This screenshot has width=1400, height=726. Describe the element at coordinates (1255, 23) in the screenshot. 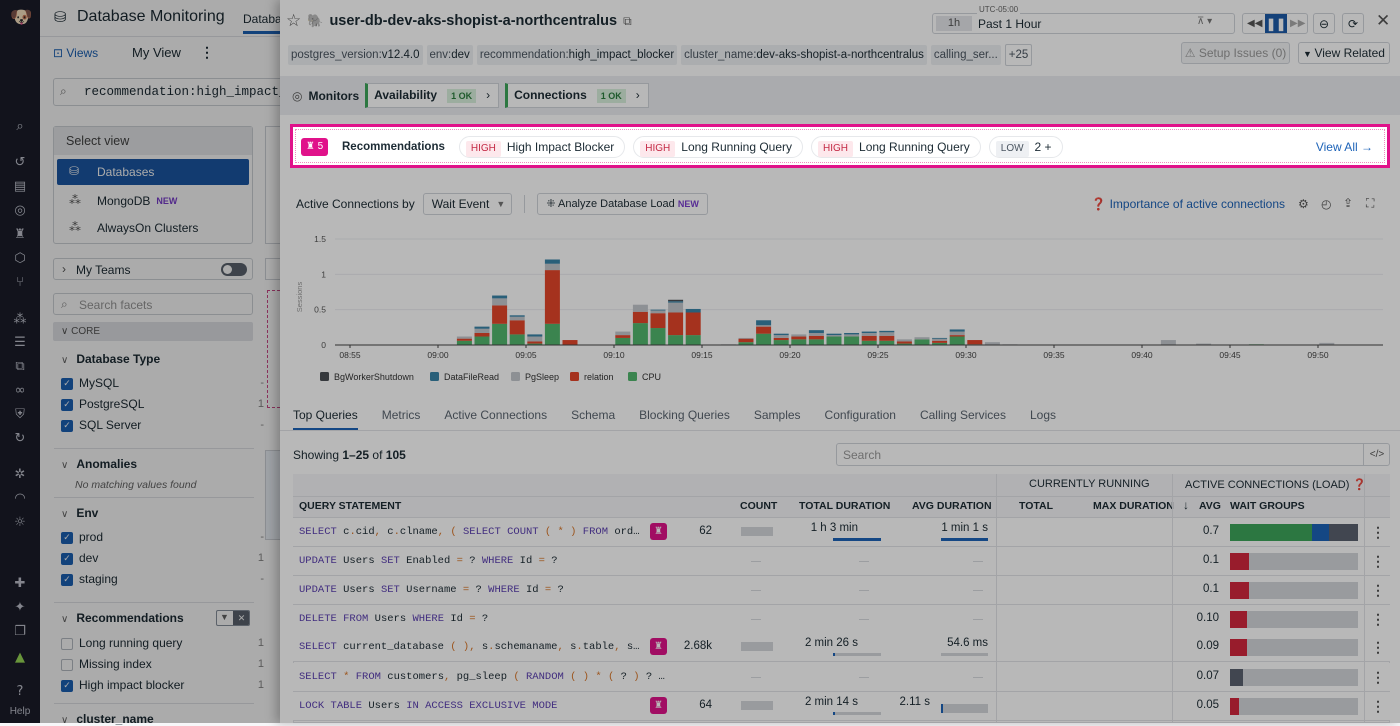

I see `rewind-icon: ◀◀` at that location.